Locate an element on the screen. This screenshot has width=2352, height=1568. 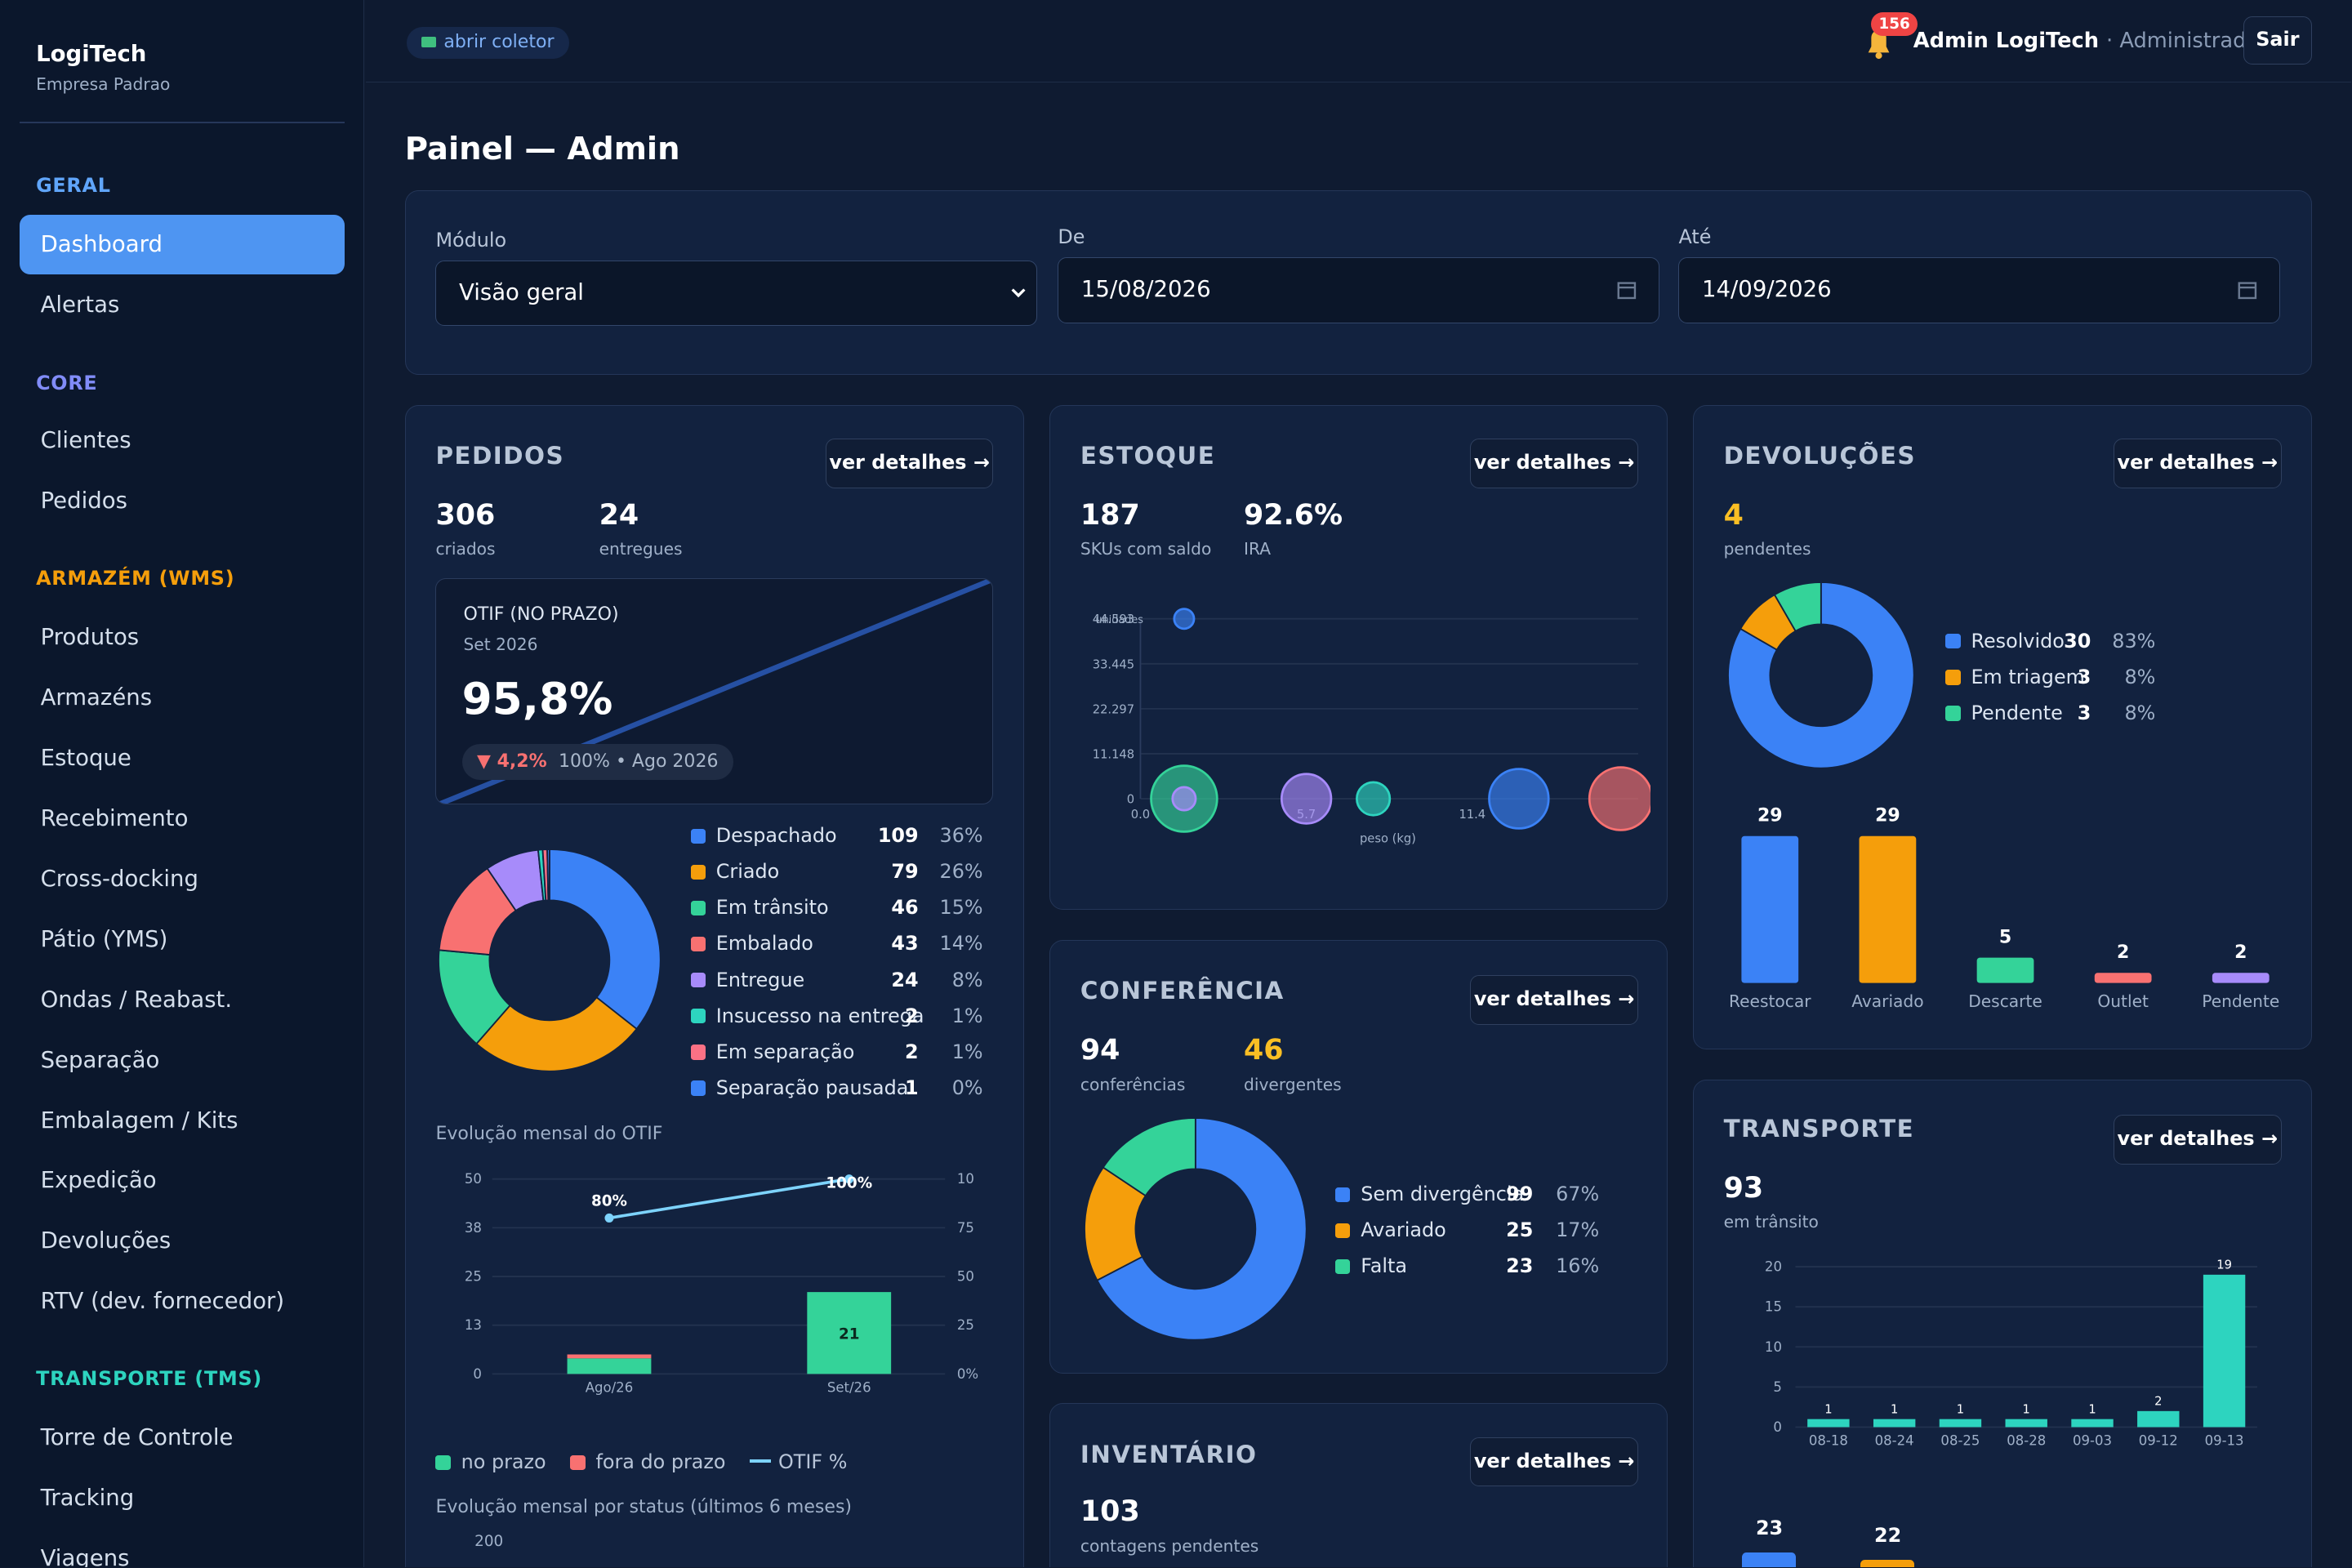
bar-on-time is located at coordinates (610, 1366).